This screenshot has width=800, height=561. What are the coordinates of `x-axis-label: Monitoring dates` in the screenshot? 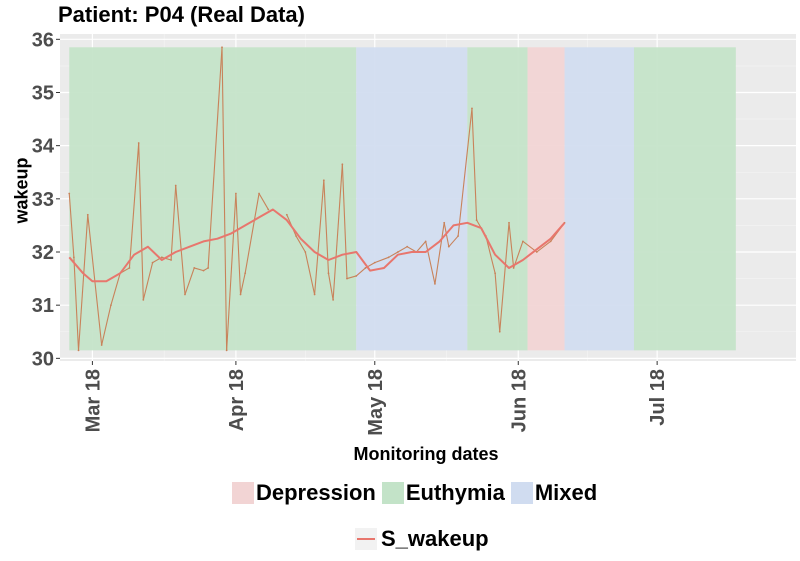 It's located at (426, 454).